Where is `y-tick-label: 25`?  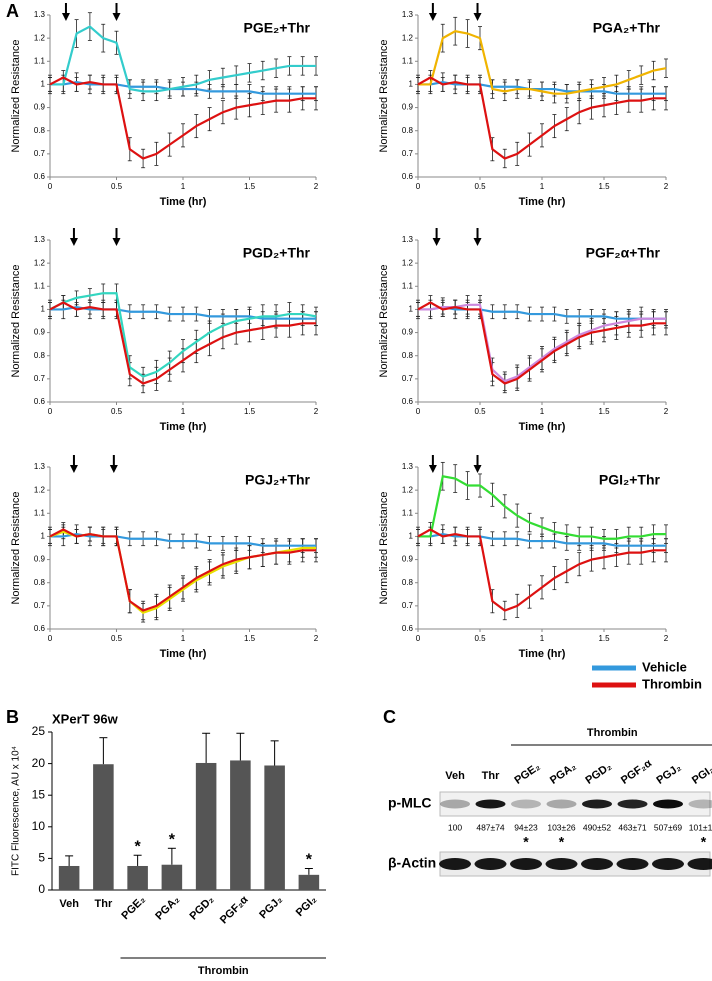
y-tick-label: 25 is located at coordinates (39, 731).